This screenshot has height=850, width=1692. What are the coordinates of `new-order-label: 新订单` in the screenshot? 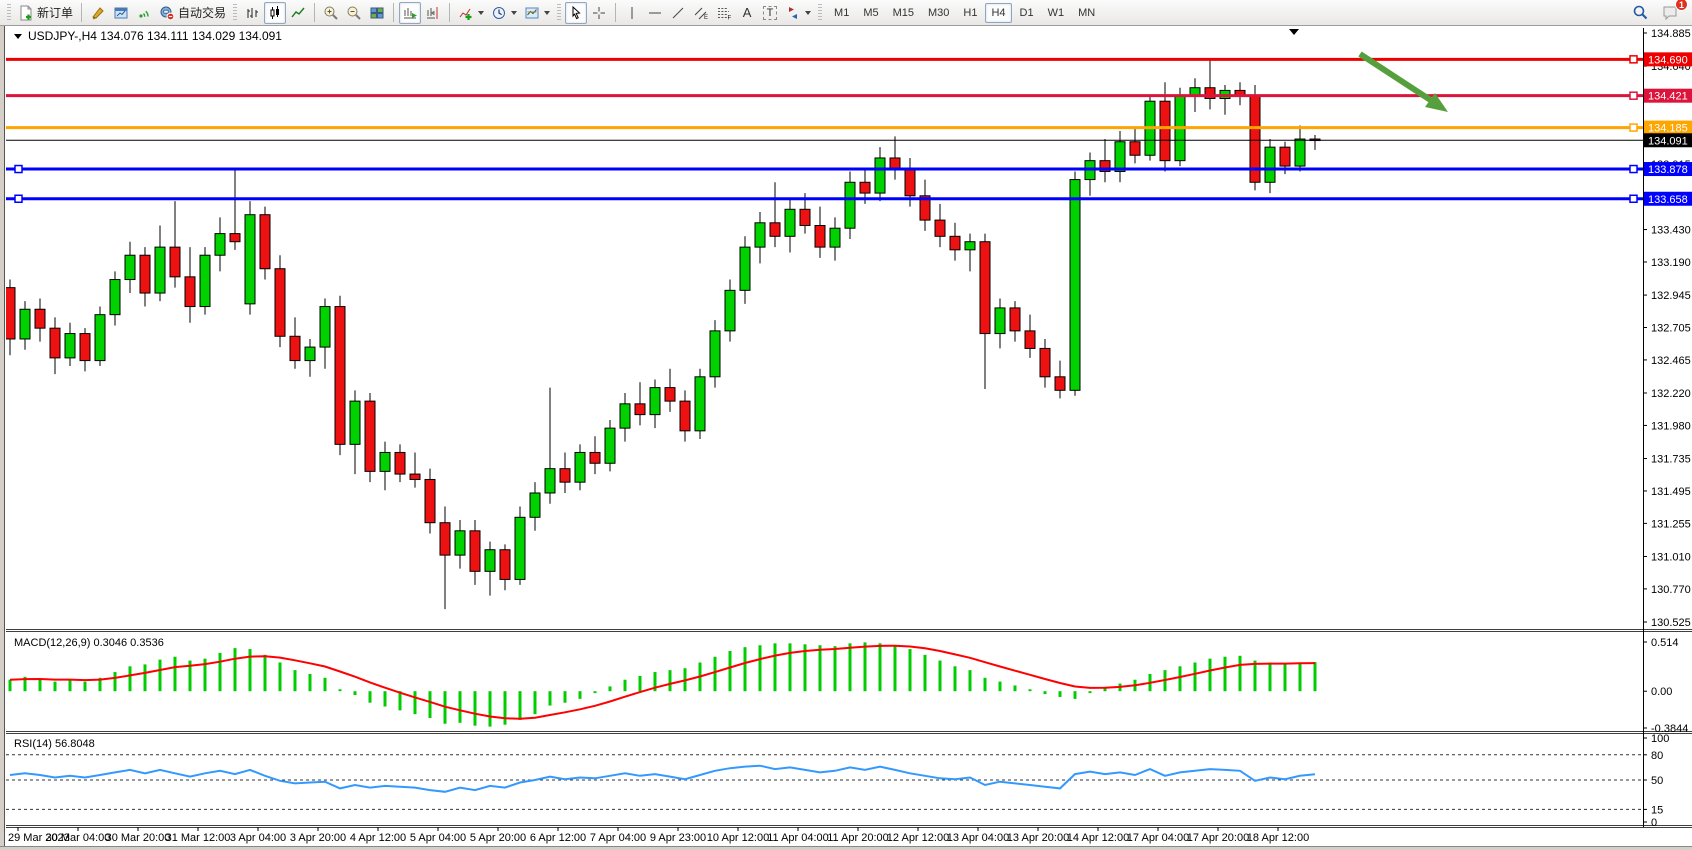 It's located at (55, 13).